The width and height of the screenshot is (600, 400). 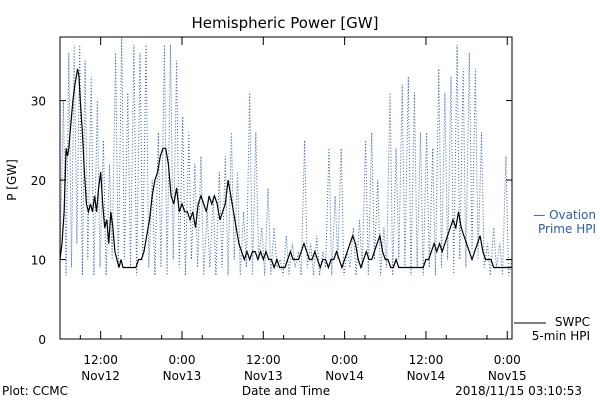 What do you see at coordinates (12, 180) in the screenshot?
I see `y-axis-label: P [GW]` at bounding box center [12, 180].